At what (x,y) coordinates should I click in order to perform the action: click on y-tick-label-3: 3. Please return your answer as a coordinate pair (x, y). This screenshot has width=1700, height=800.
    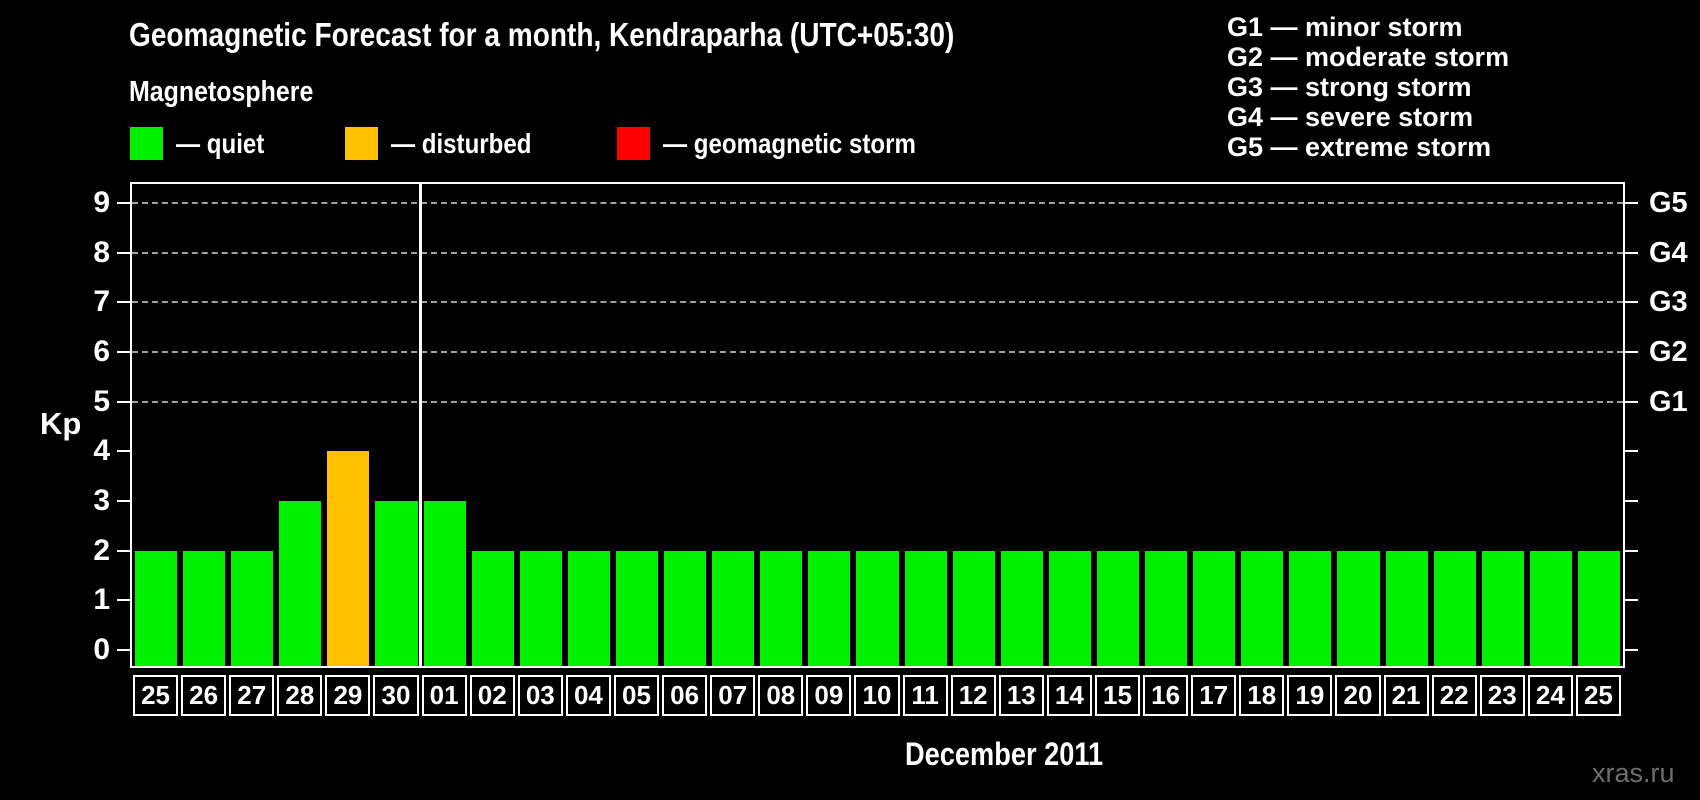
    Looking at the image, I should click on (101, 500).